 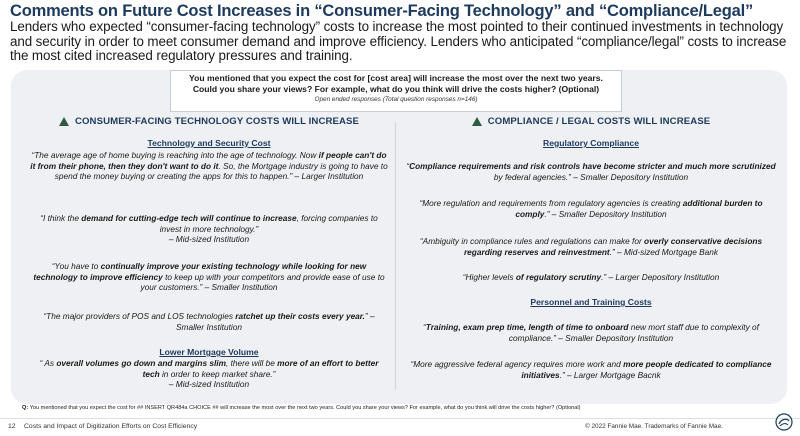 I want to click on right-heading-text: COMPLIANCE / LEGAL COSTS WILL INCREASE, so click(x=599, y=121).